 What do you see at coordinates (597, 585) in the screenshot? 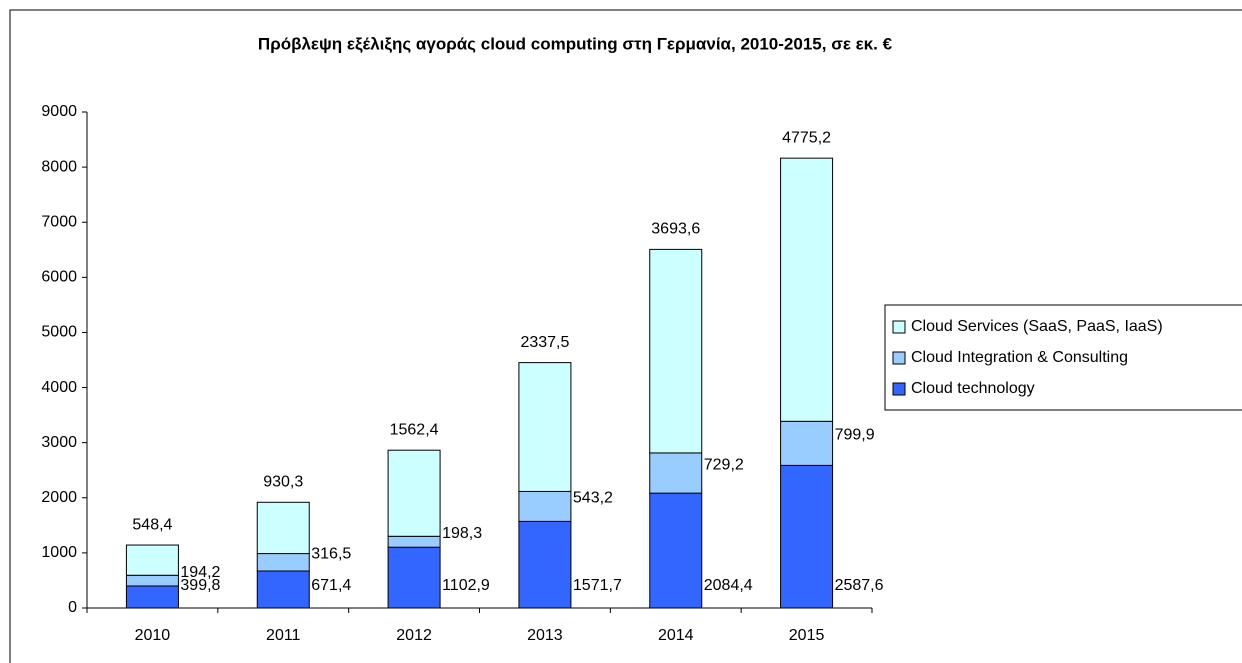
I see `data-label: 1571,7` at bounding box center [597, 585].